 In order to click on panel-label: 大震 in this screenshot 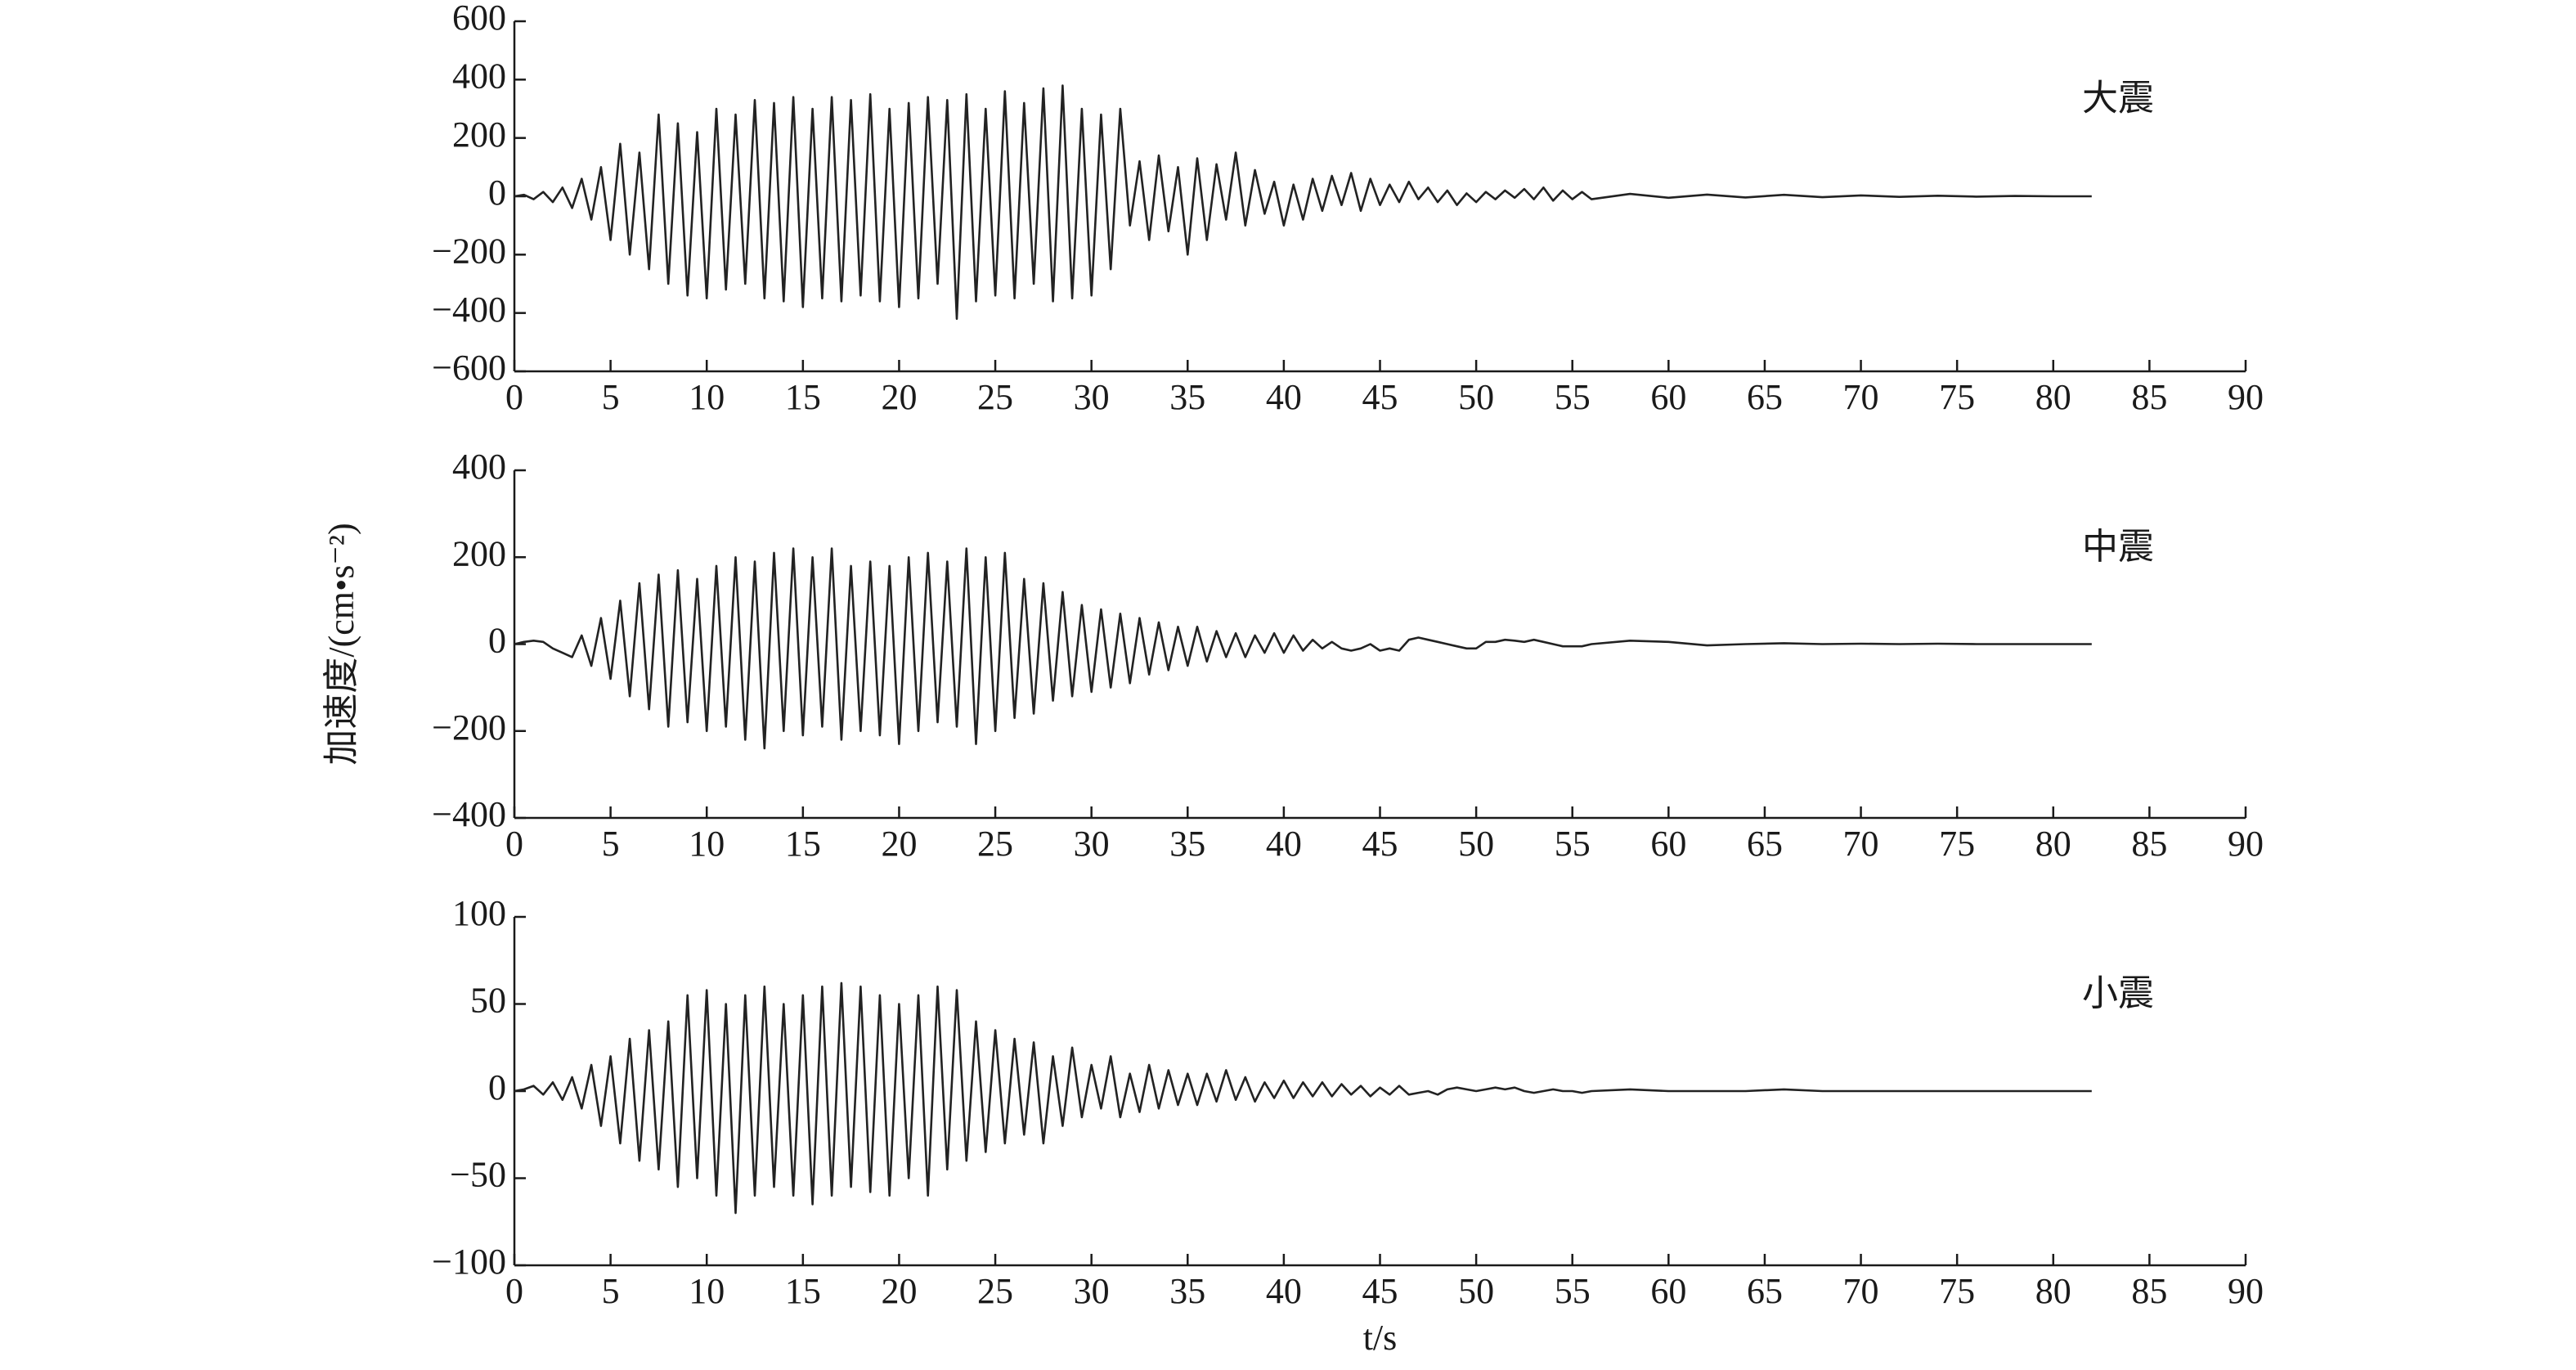, I will do `click(2118, 99)`.